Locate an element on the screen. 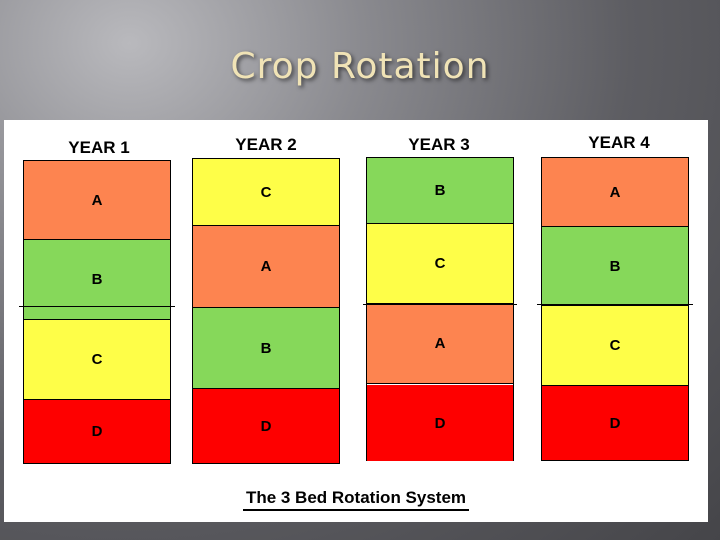 The height and width of the screenshot is (540, 720). year-label-2: YEAR 2 is located at coordinates (266, 144).